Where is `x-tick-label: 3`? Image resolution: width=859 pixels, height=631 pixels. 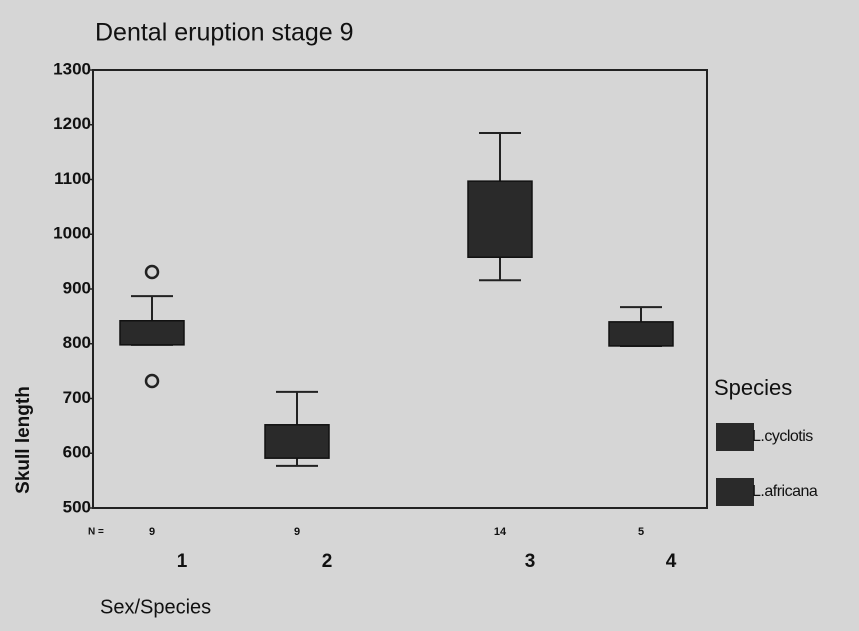
x-tick-label: 3 is located at coordinates (530, 561).